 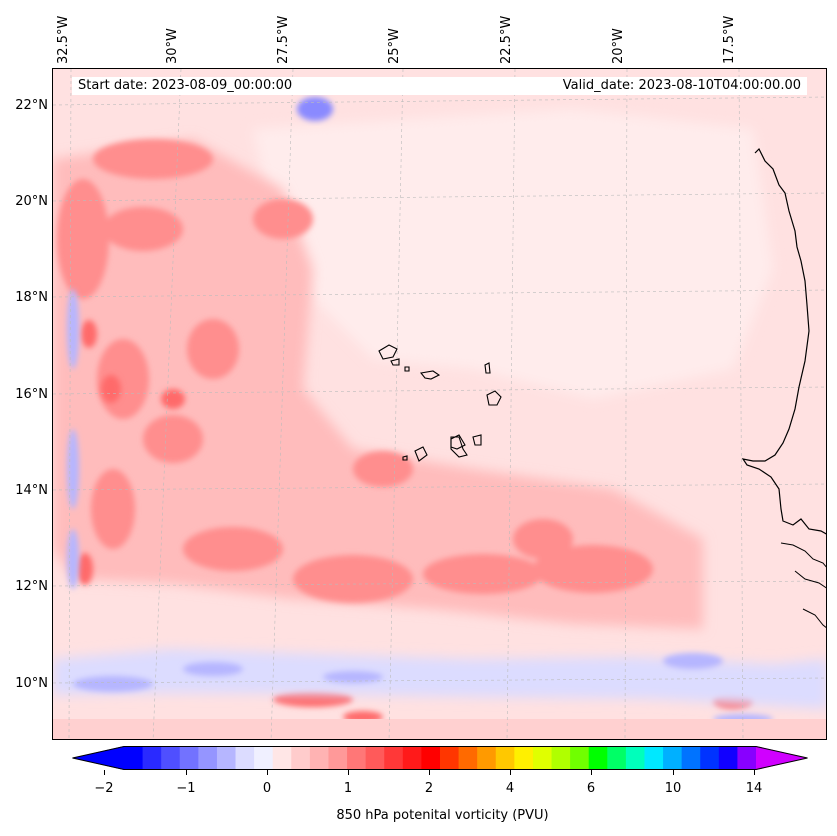 What do you see at coordinates (185, 85) in the screenshot?
I see `start-date-label: Start date: 2023-08-09_00:00:00` at bounding box center [185, 85].